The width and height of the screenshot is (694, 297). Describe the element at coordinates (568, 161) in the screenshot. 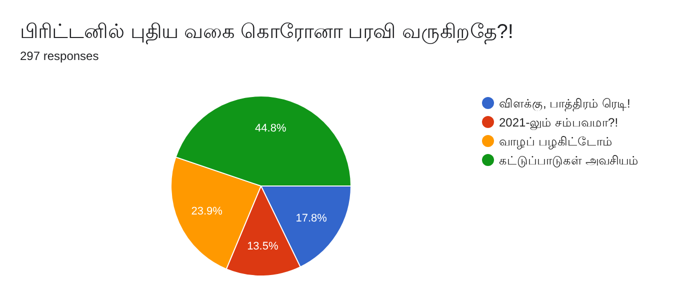

I see `legend-label: கட்டுப்பாடுகள் அவசியம்` at that location.